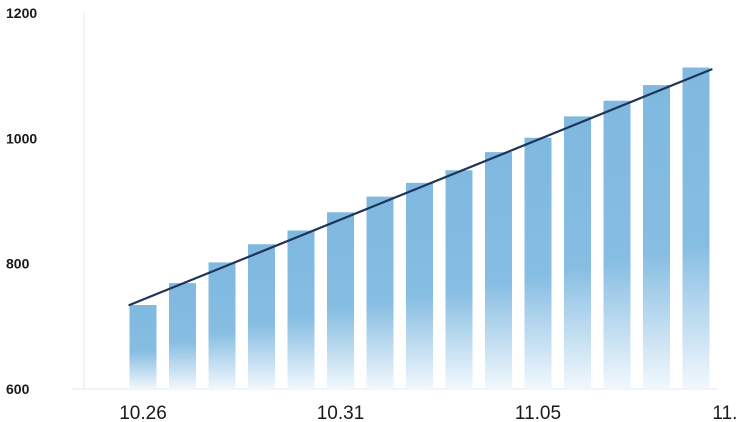  I want to click on y-tick-label: 1000, so click(21, 138).